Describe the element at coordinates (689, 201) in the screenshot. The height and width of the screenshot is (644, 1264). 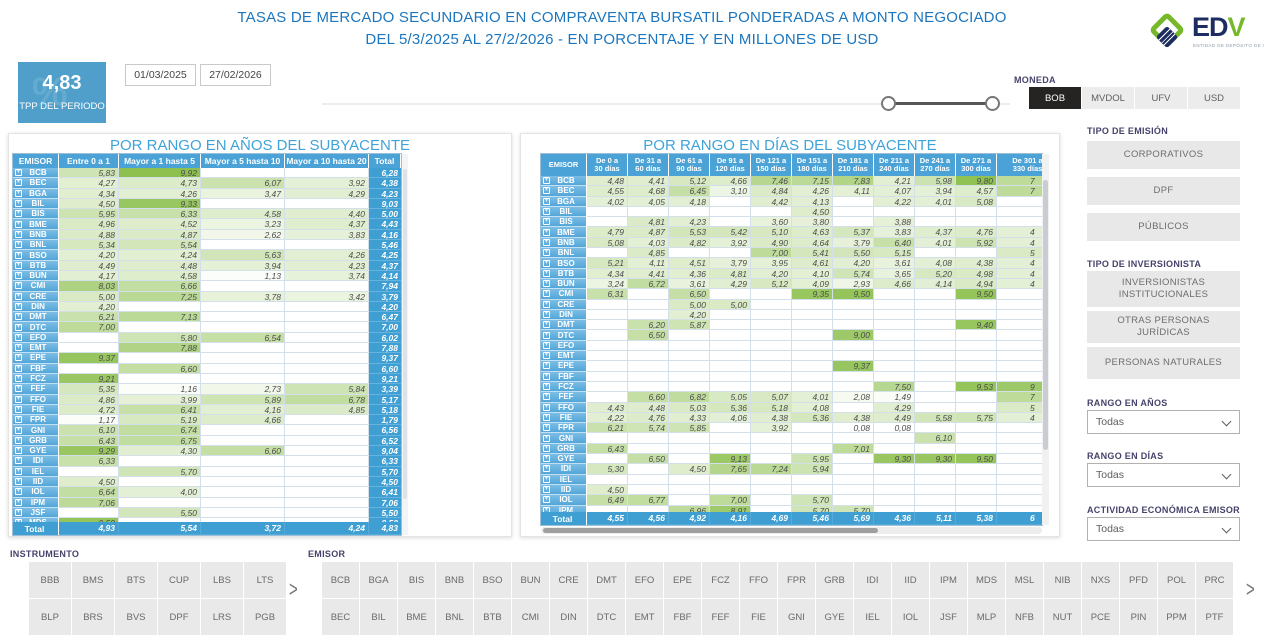
I see `rate-cell: 4,18` at that location.